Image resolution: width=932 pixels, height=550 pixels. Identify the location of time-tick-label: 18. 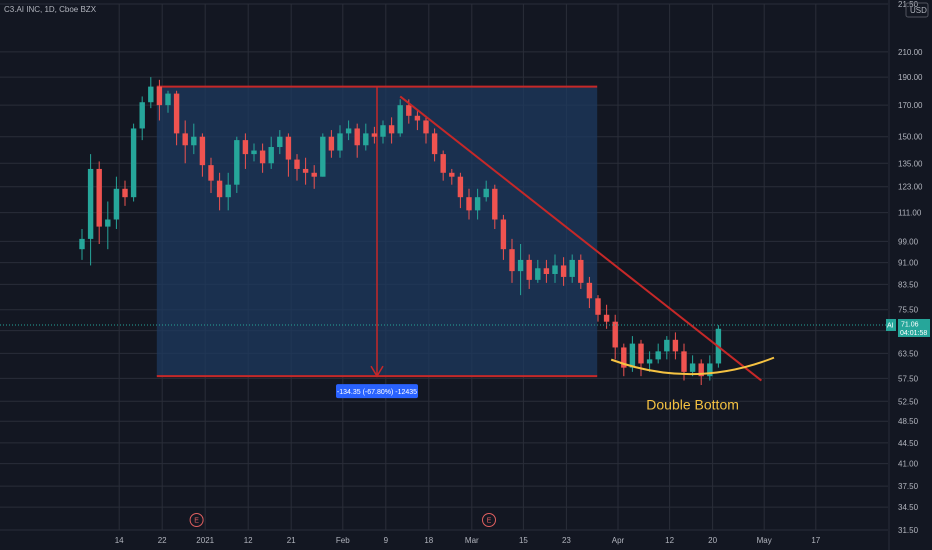
(428, 540).